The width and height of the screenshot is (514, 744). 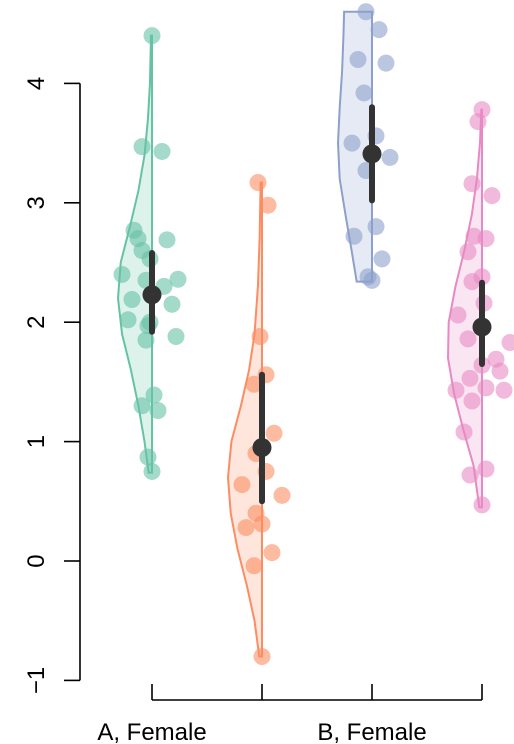 What do you see at coordinates (36, 560) in the screenshot?
I see `y-tick-label: 0` at bounding box center [36, 560].